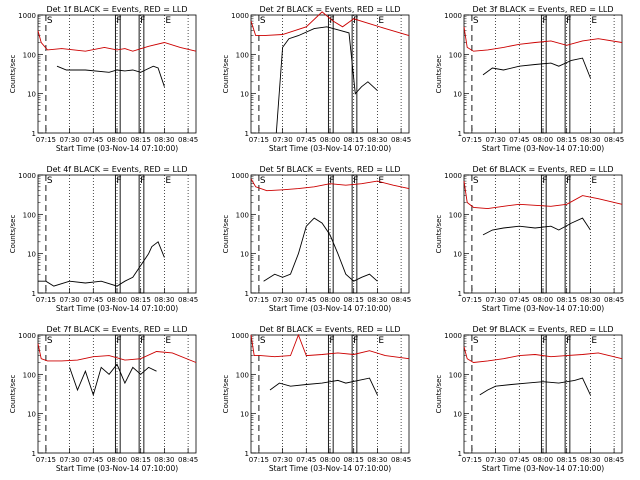 The height and width of the screenshot is (480, 640). What do you see at coordinates (116, 169) in the screenshot?
I see `panel-title: Det 4f BLACK = Events, RED = LLD` at bounding box center [116, 169].